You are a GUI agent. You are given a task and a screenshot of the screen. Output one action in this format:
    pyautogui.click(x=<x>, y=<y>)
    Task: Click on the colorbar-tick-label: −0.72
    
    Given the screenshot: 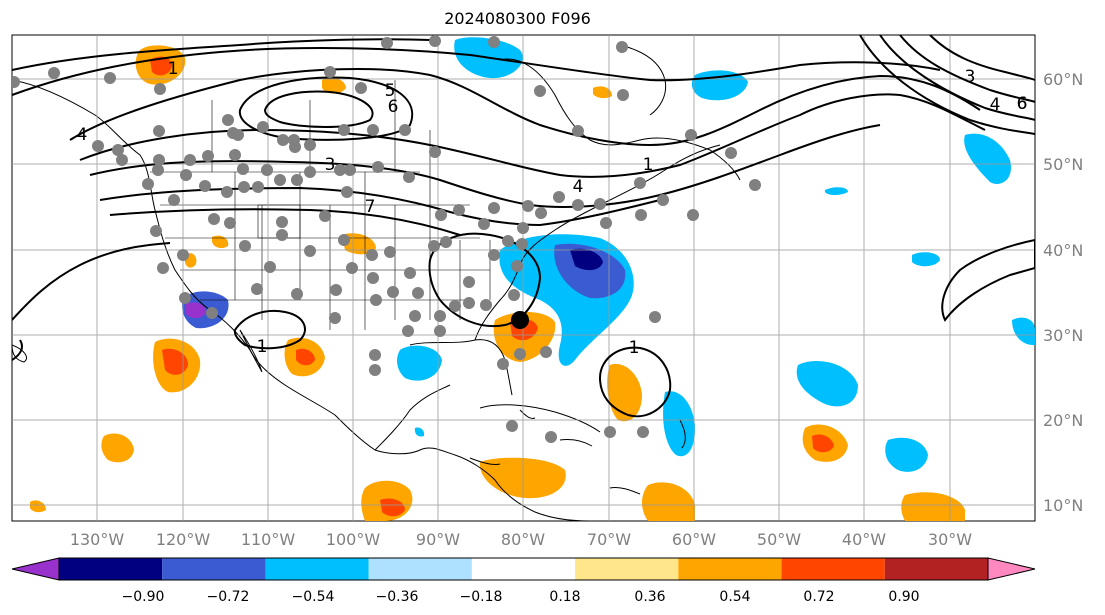 What is the action you would take?
    pyautogui.click(x=228, y=597)
    